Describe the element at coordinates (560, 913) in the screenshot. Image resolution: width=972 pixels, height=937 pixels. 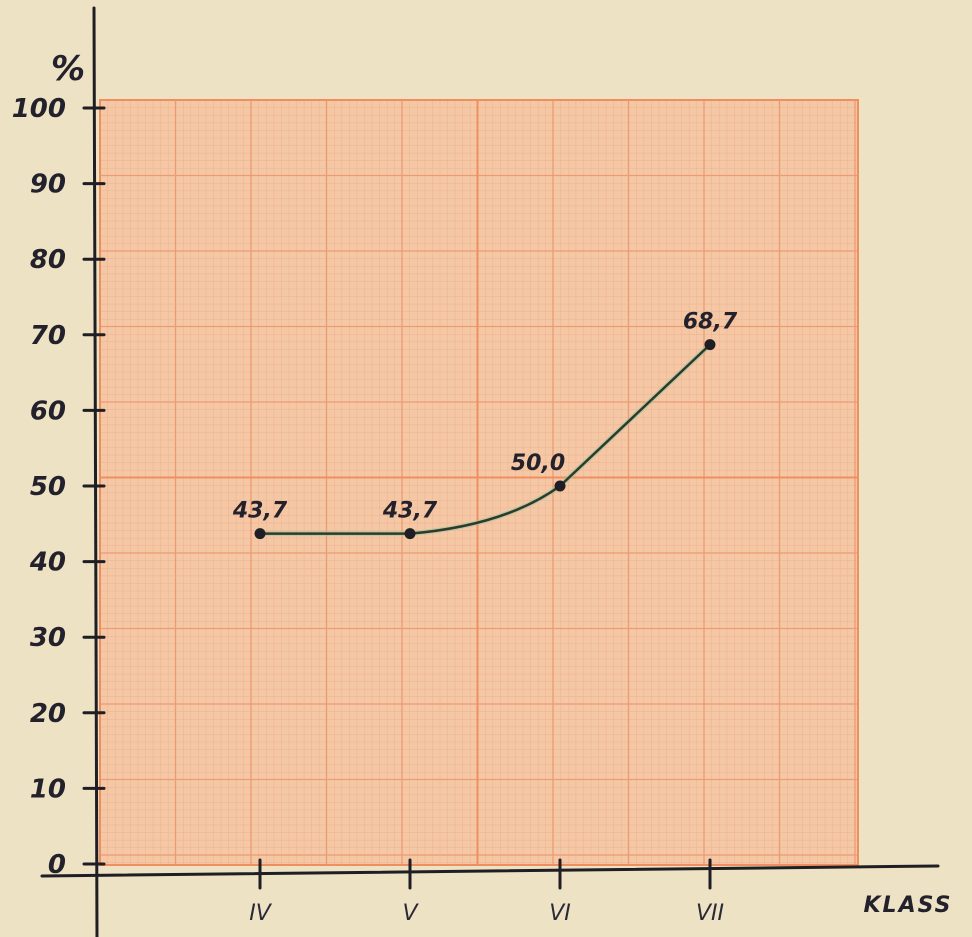
I see `x-tick-label: VI` at that location.